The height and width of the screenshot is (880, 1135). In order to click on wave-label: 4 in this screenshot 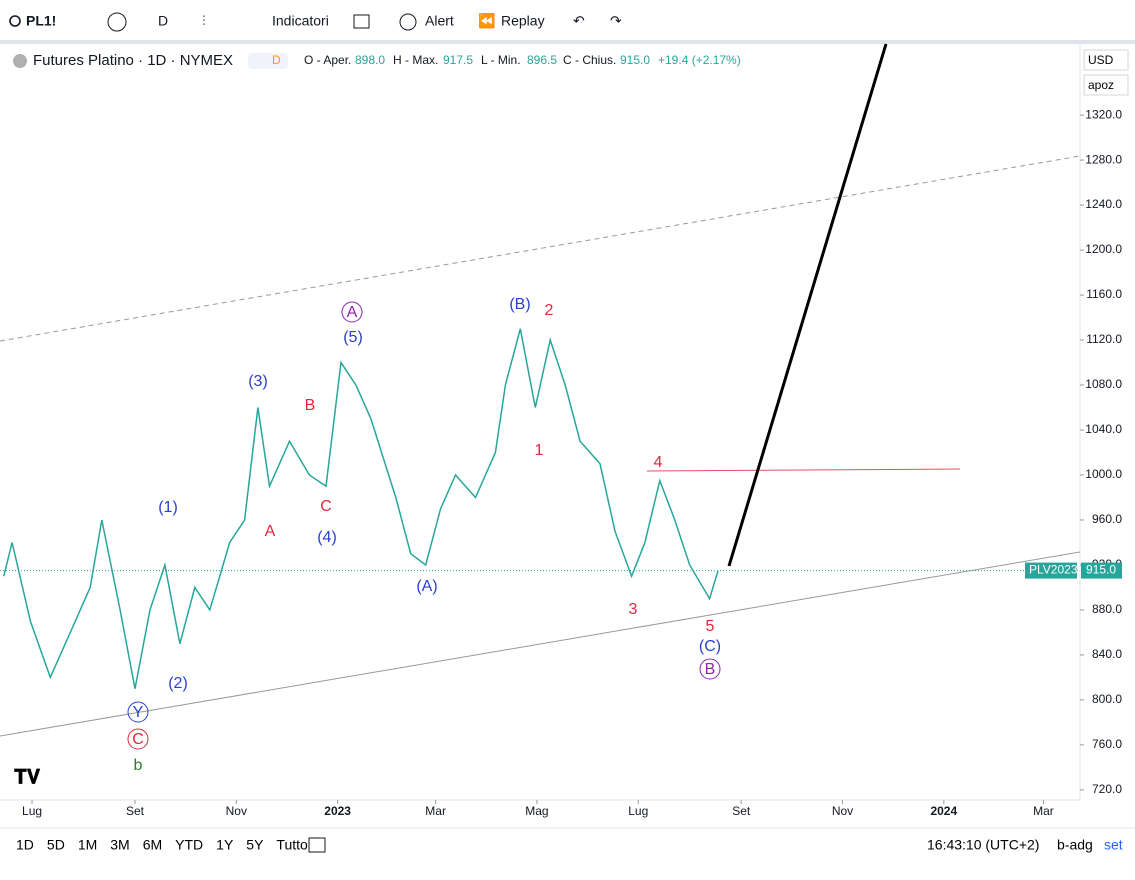, I will do `click(658, 462)`.